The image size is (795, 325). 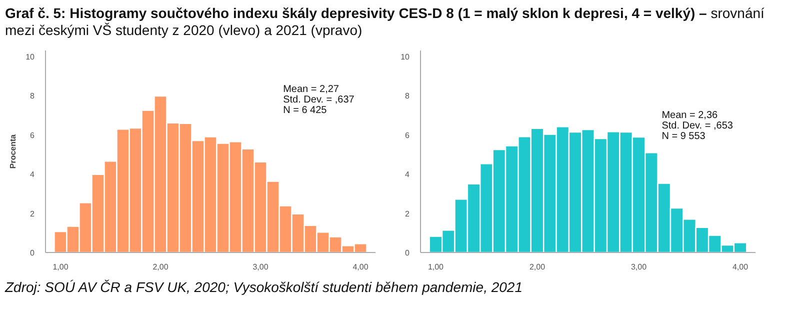 I want to click on annotation: N = 6 425, so click(x=305, y=110).